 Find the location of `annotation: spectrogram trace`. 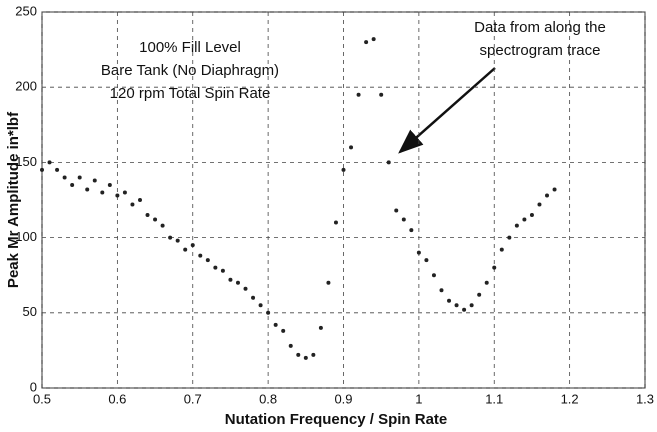

annotation: spectrogram trace is located at coordinates (540, 50).